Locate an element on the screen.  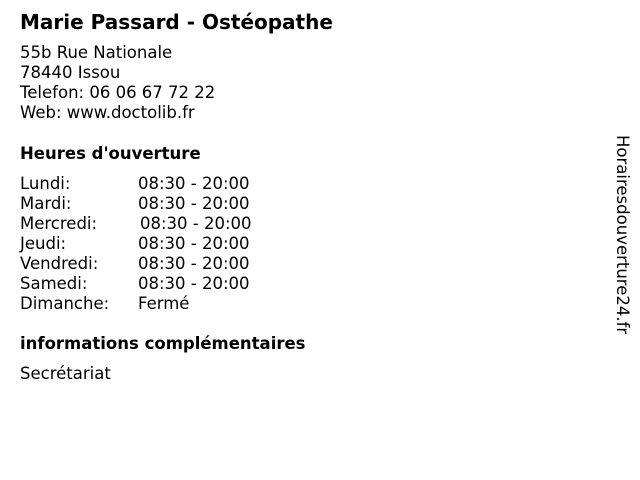
hours-row: Lundi: 08:30 - 20:00 is located at coordinates (136, 184).